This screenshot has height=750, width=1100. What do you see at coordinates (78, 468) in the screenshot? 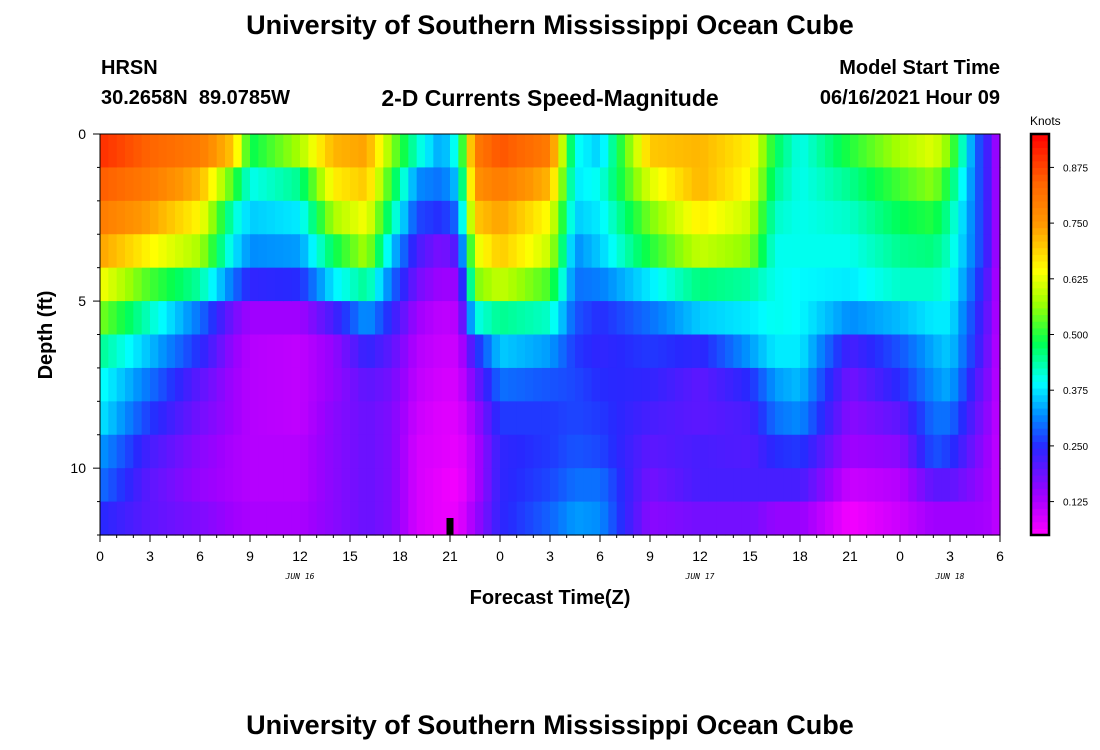
I see `y-tick-label: 10` at bounding box center [78, 468].